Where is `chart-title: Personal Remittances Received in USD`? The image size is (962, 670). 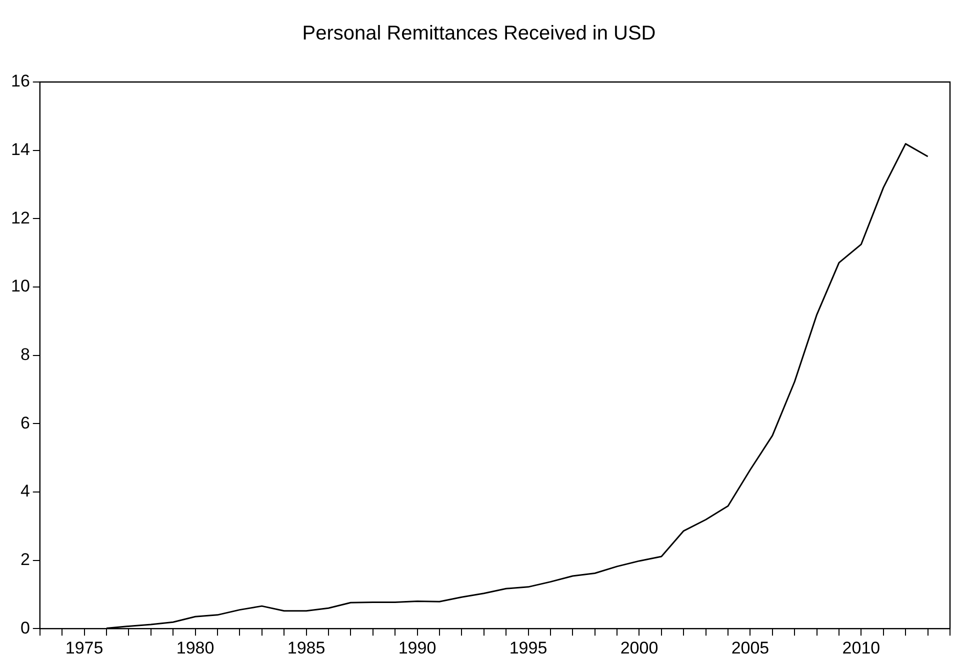 chart-title: Personal Remittances Received in USD is located at coordinates (479, 33).